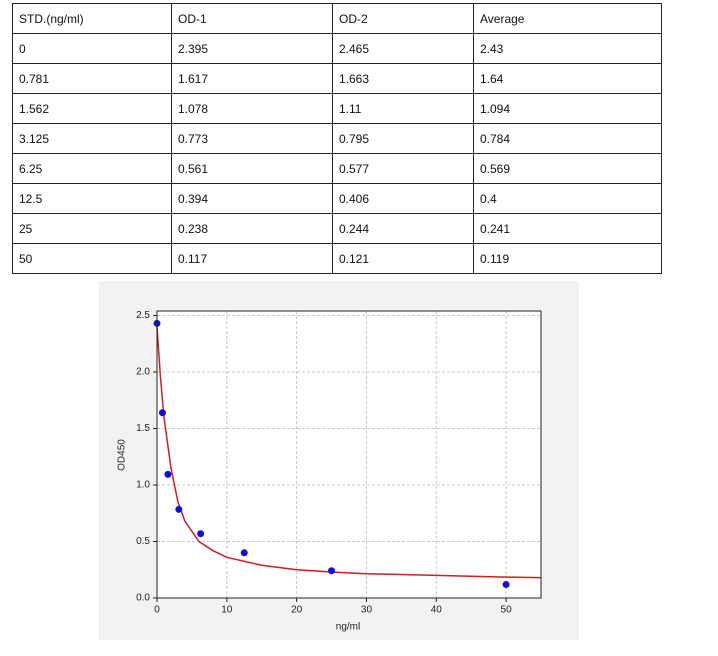  I want to click on x-axis-label: ng/ml, so click(348, 627).